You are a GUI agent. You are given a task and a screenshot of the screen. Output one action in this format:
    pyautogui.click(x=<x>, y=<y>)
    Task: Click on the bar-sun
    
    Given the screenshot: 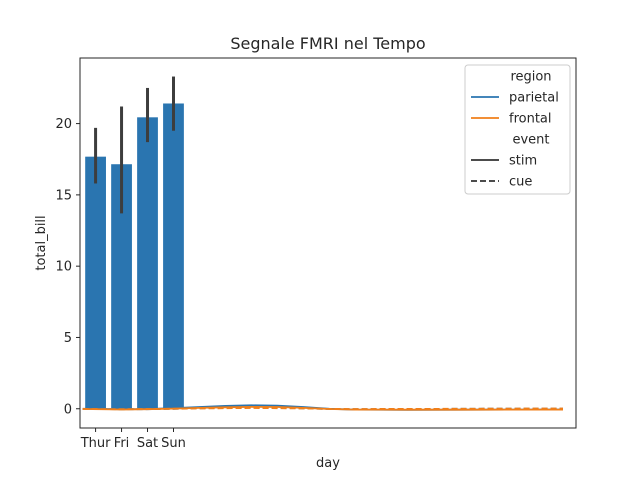 What is the action you would take?
    pyautogui.click(x=173, y=256)
    